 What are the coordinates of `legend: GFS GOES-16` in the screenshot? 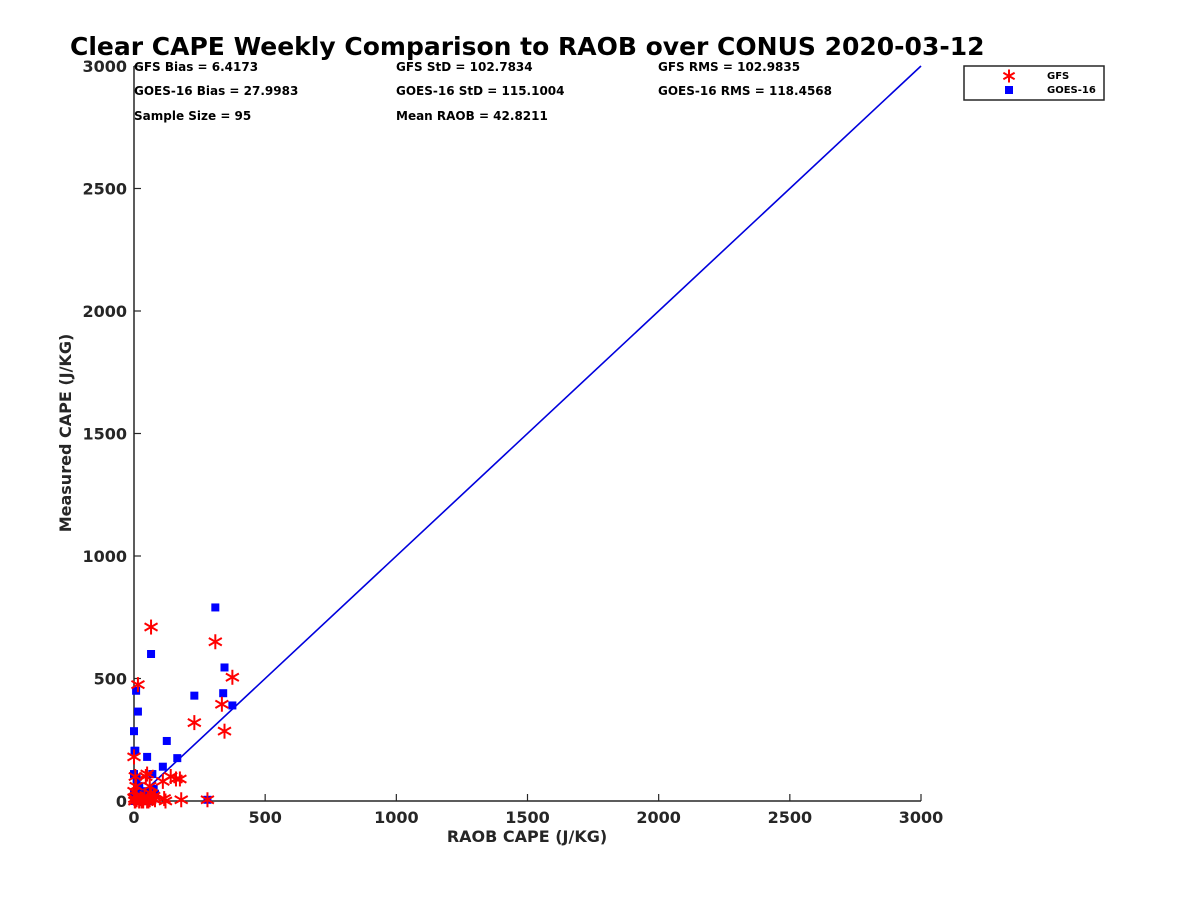 It's located at (1034, 83).